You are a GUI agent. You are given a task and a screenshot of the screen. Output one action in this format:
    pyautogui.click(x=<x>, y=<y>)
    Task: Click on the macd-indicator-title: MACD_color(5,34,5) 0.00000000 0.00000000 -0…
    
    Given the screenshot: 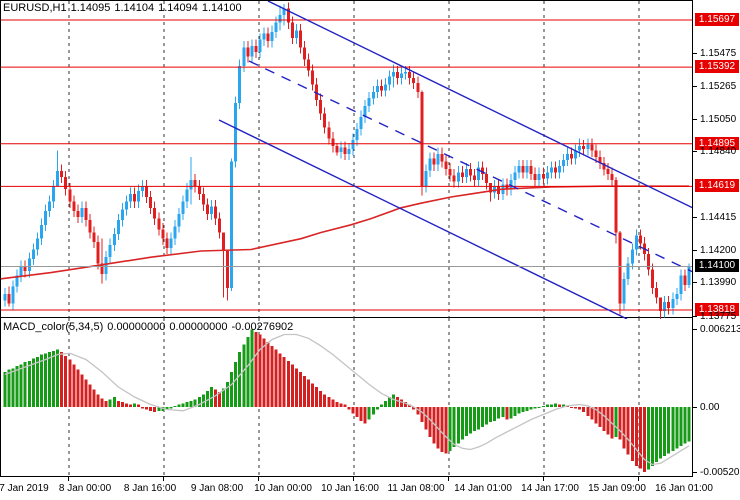 What is the action you would take?
    pyautogui.click(x=150, y=327)
    